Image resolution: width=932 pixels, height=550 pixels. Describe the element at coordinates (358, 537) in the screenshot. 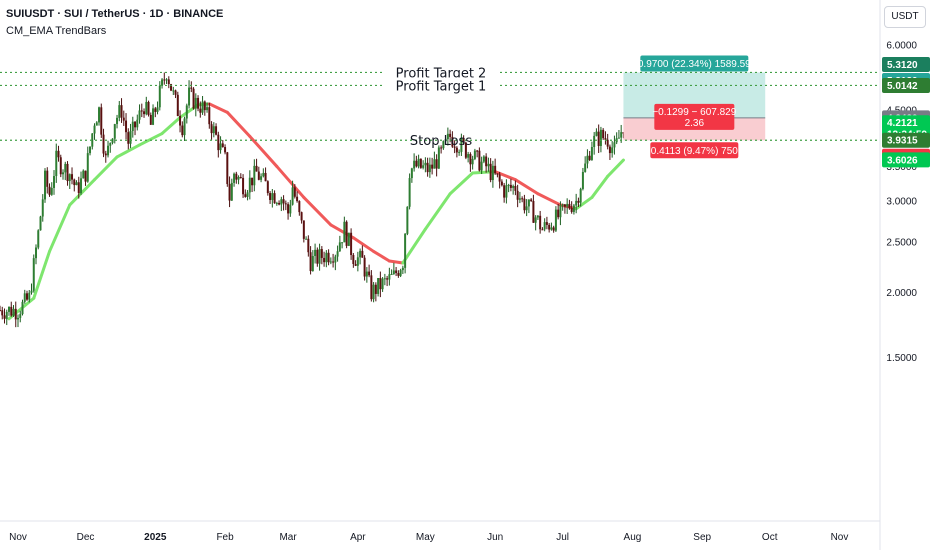

I see `time-tick-label: Apr` at that location.